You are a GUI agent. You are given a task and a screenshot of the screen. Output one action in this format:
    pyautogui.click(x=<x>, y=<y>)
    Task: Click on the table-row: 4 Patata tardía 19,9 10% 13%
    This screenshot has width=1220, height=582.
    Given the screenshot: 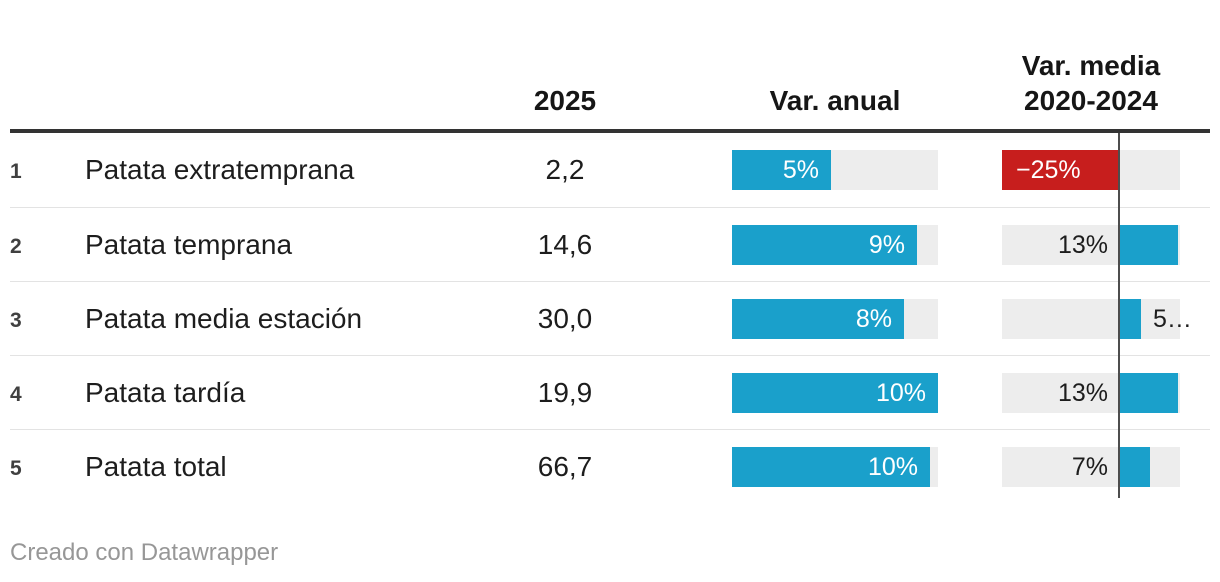 What is the action you would take?
    pyautogui.click(x=610, y=392)
    